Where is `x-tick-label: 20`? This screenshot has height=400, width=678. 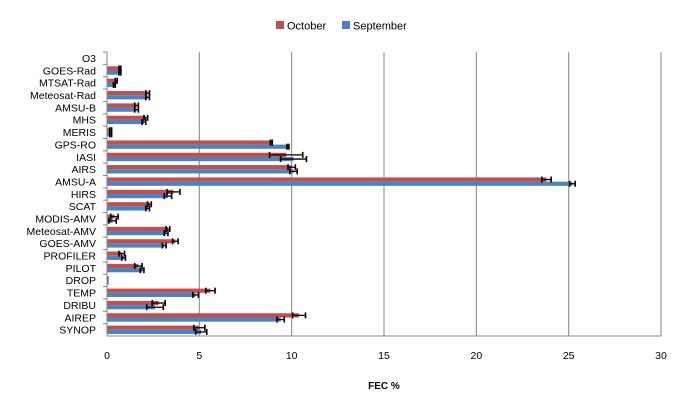 x-tick-label: 20 is located at coordinates (476, 356).